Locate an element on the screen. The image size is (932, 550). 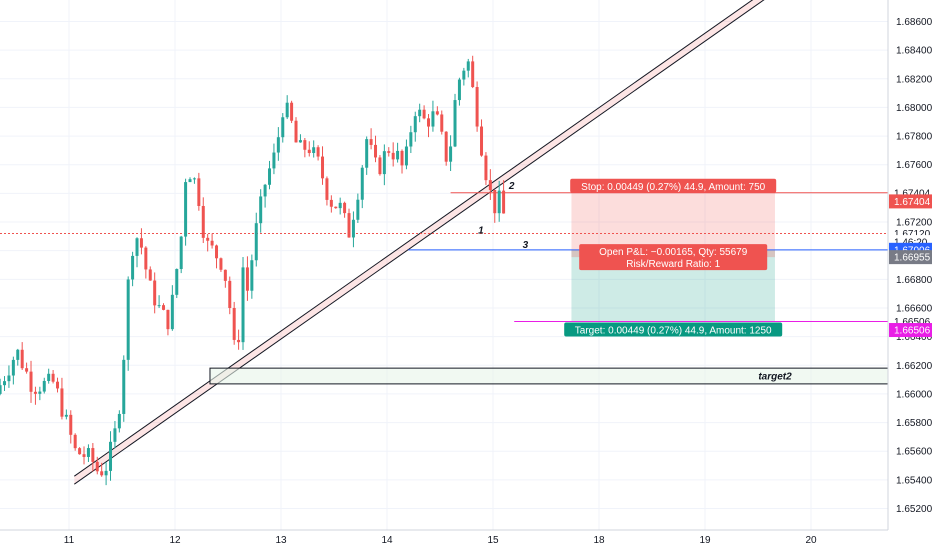
target2-zone: target2 is located at coordinates (549, 376).